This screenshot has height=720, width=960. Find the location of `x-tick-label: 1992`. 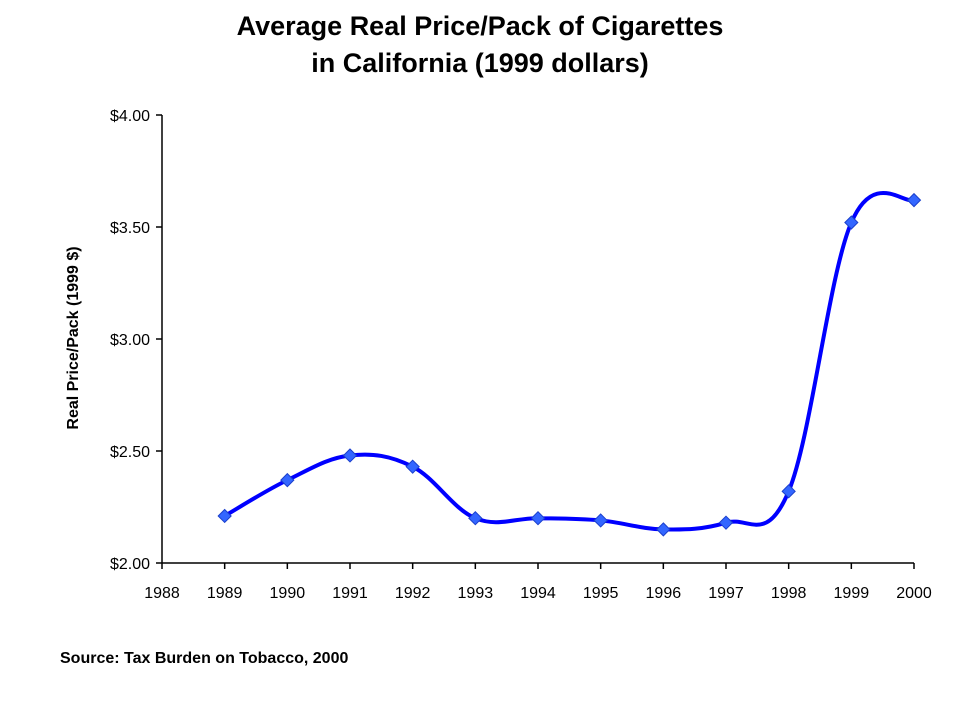

x-tick-label: 1992 is located at coordinates (413, 593).